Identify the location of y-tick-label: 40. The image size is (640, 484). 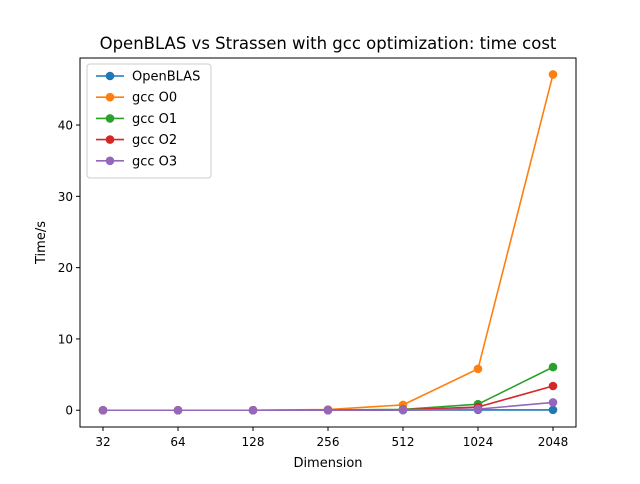
(65, 126).